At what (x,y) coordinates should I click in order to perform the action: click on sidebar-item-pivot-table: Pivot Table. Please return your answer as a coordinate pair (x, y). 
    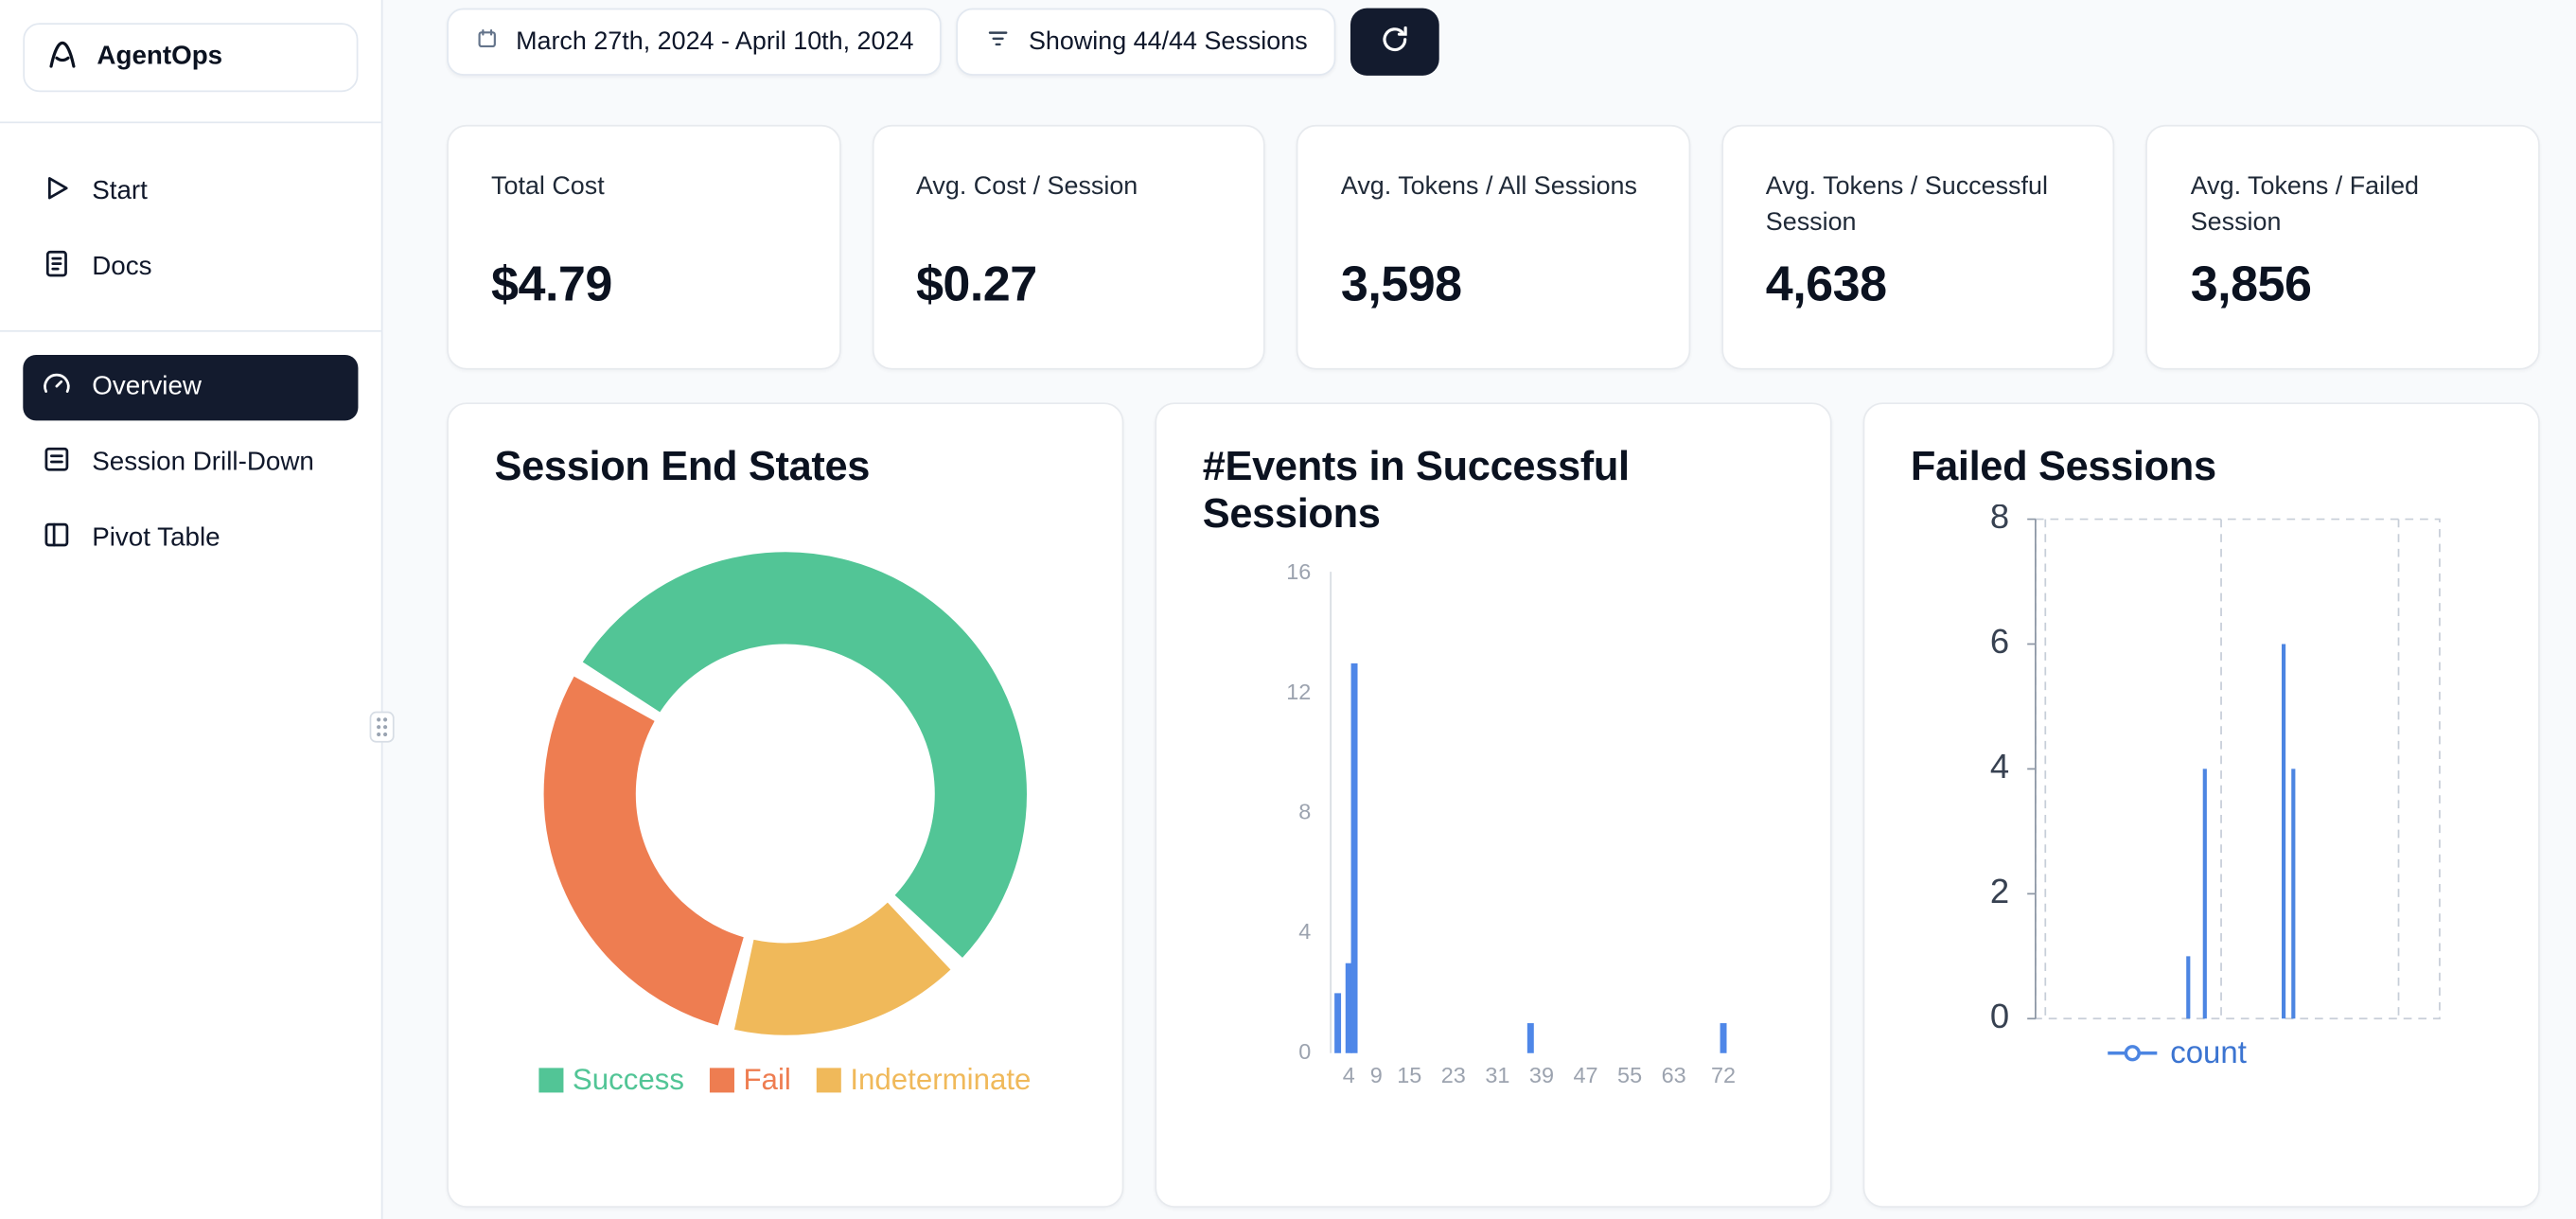
    Looking at the image, I should click on (190, 539).